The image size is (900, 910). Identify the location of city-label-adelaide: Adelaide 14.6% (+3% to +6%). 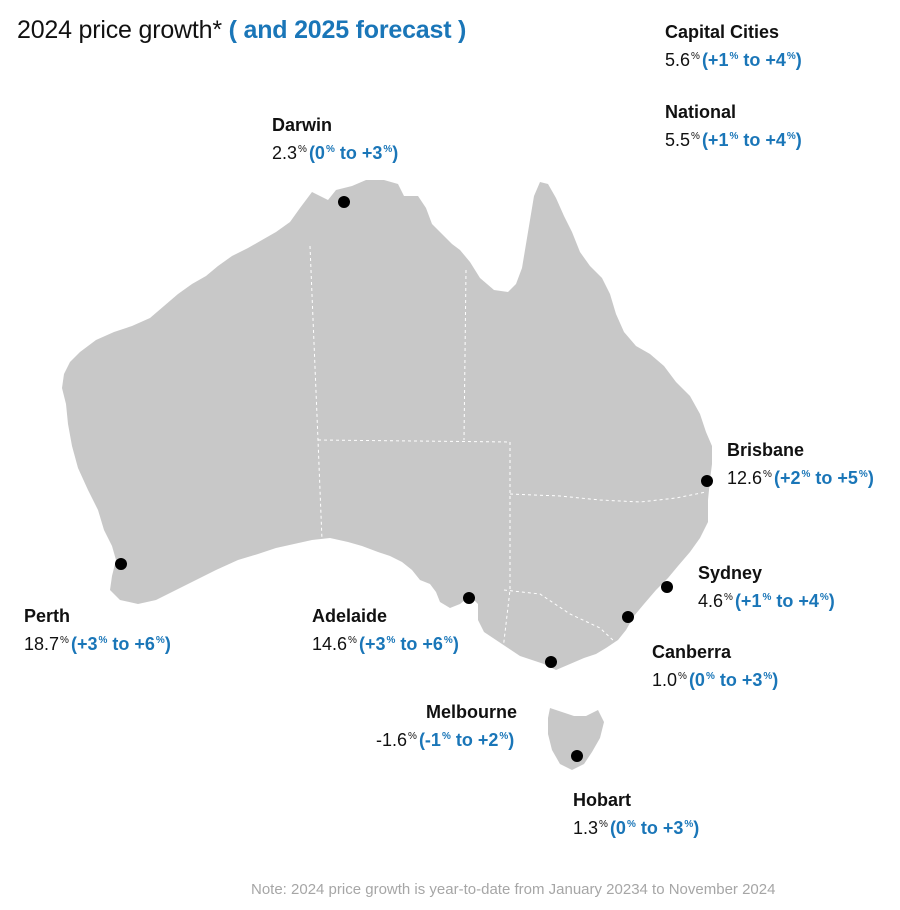
(385, 630).